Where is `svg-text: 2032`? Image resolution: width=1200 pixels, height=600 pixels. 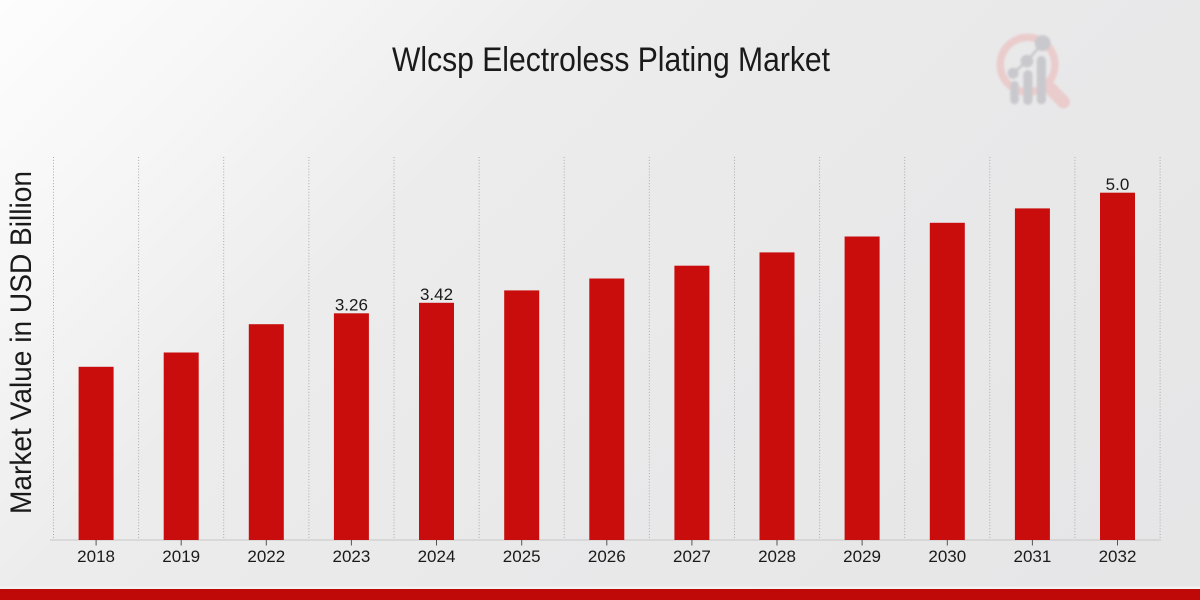
svg-text: 2032 is located at coordinates (1118, 556).